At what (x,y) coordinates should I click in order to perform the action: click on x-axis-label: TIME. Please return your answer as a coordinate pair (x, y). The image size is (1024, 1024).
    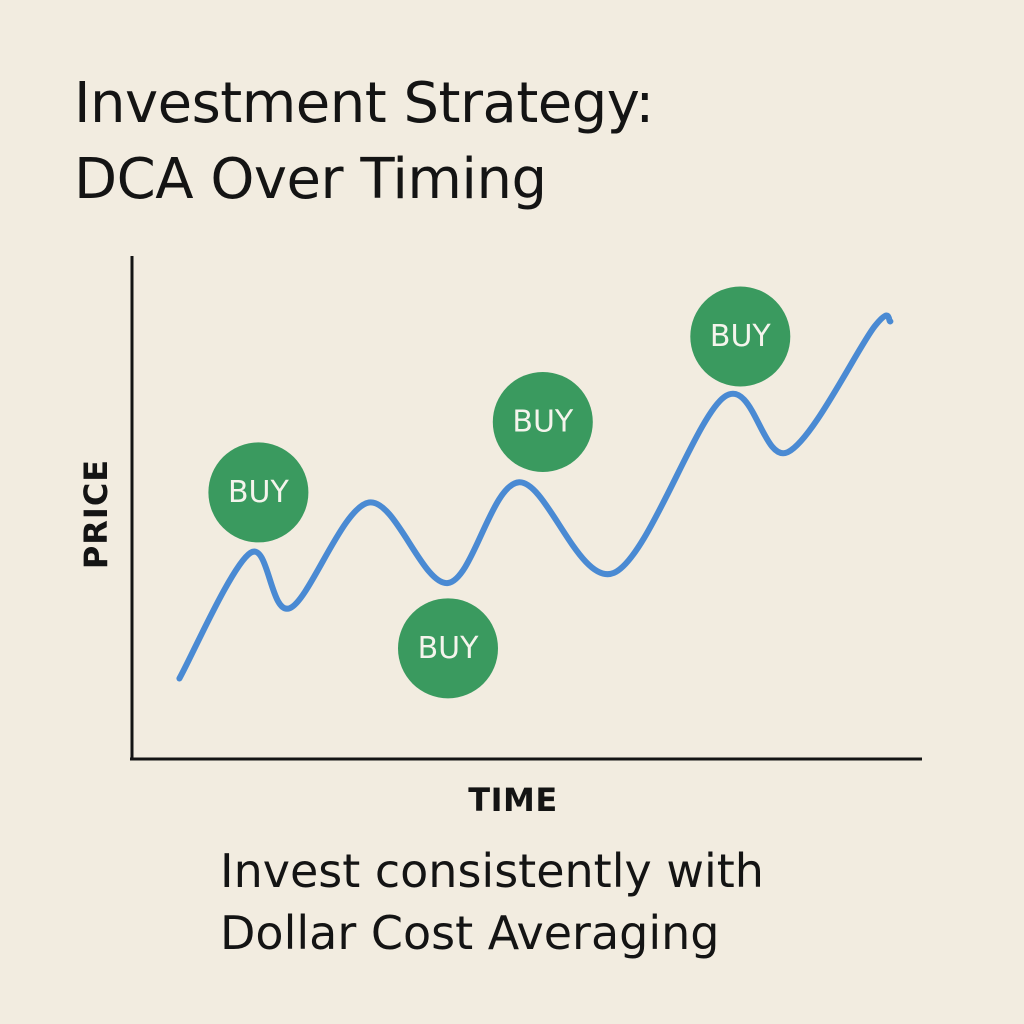
    Looking at the image, I should click on (513, 800).